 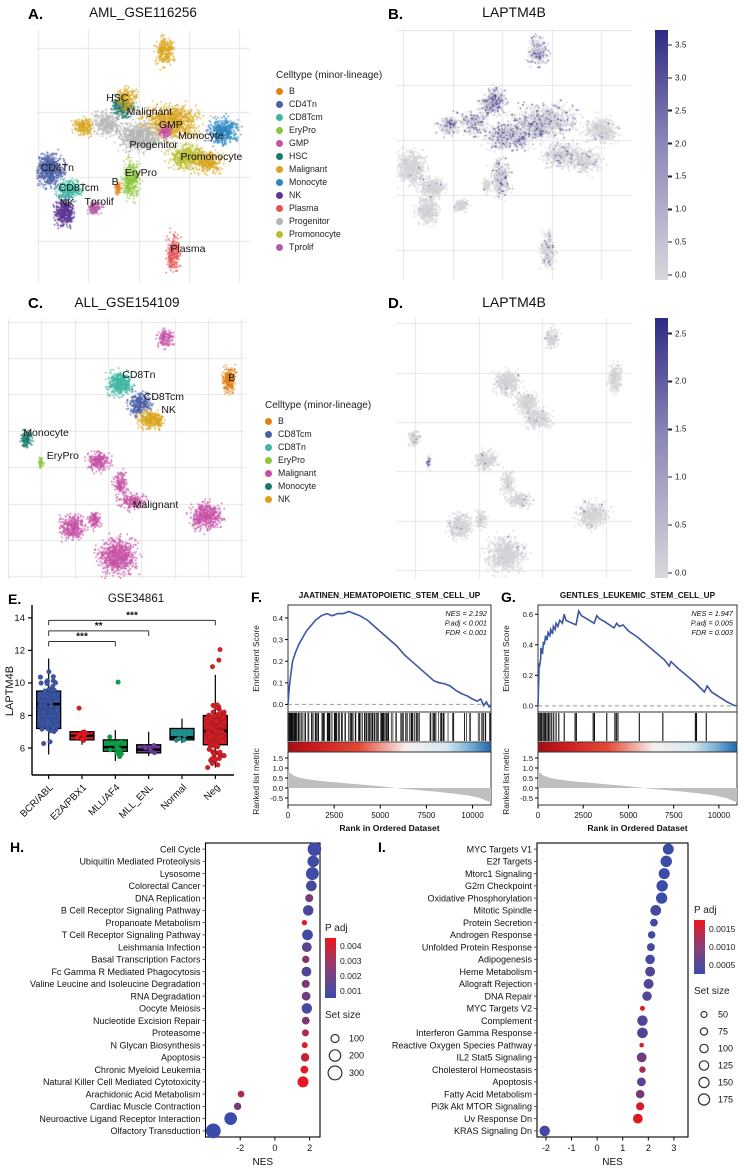 I want to click on legend-item: CD8Tn, so click(x=318, y=447).